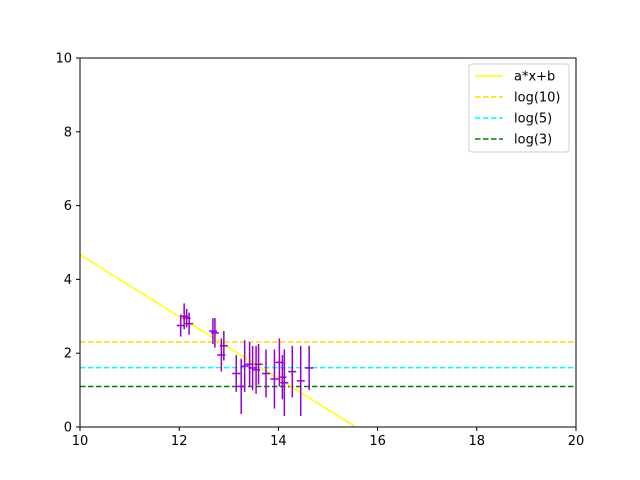 Image resolution: width=640 pixels, height=480 pixels. What do you see at coordinates (533, 140) in the screenshot?
I see `legend-label: log(3)` at bounding box center [533, 140].